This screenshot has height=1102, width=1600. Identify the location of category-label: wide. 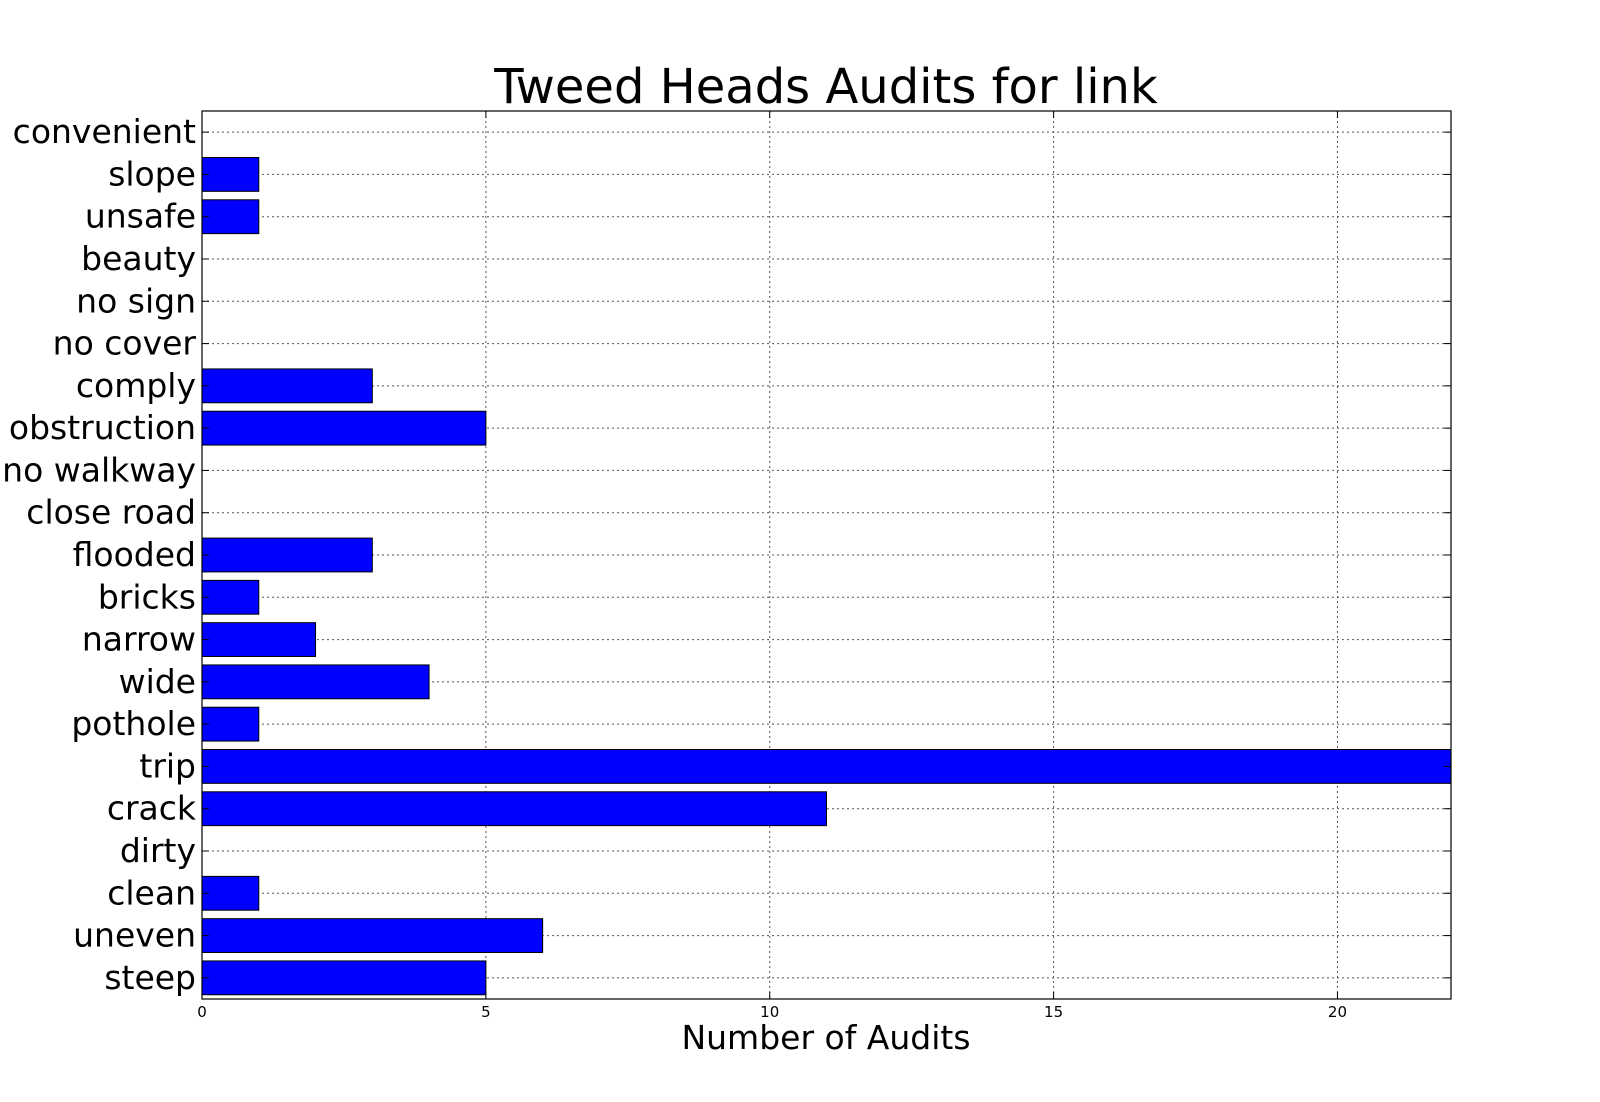
(157, 681).